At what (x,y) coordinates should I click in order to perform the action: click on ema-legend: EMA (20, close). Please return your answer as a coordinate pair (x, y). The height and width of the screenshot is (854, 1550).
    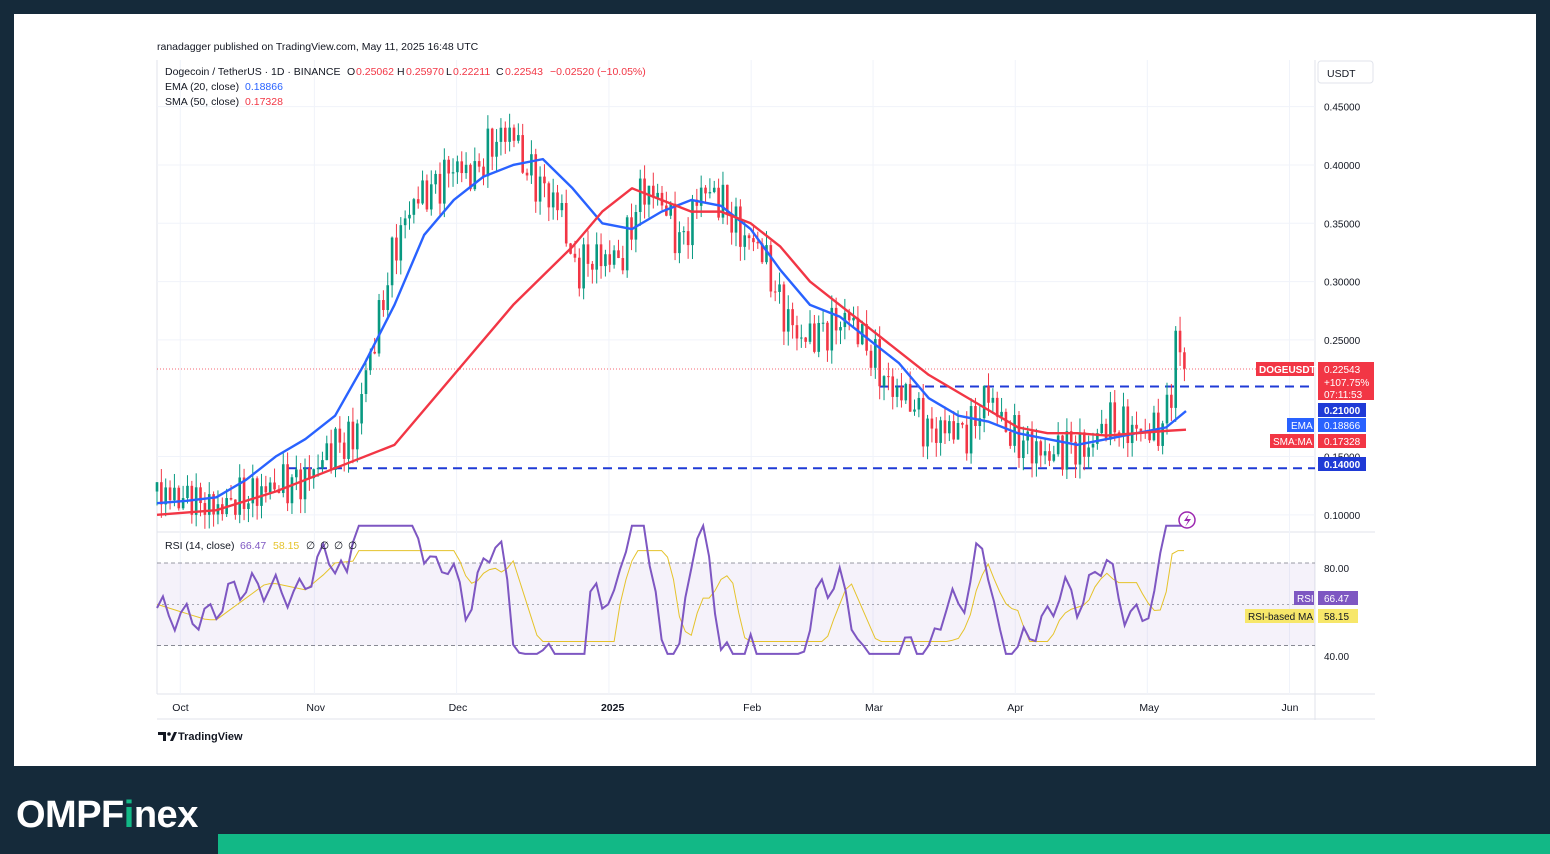
    Looking at the image, I should click on (202, 87).